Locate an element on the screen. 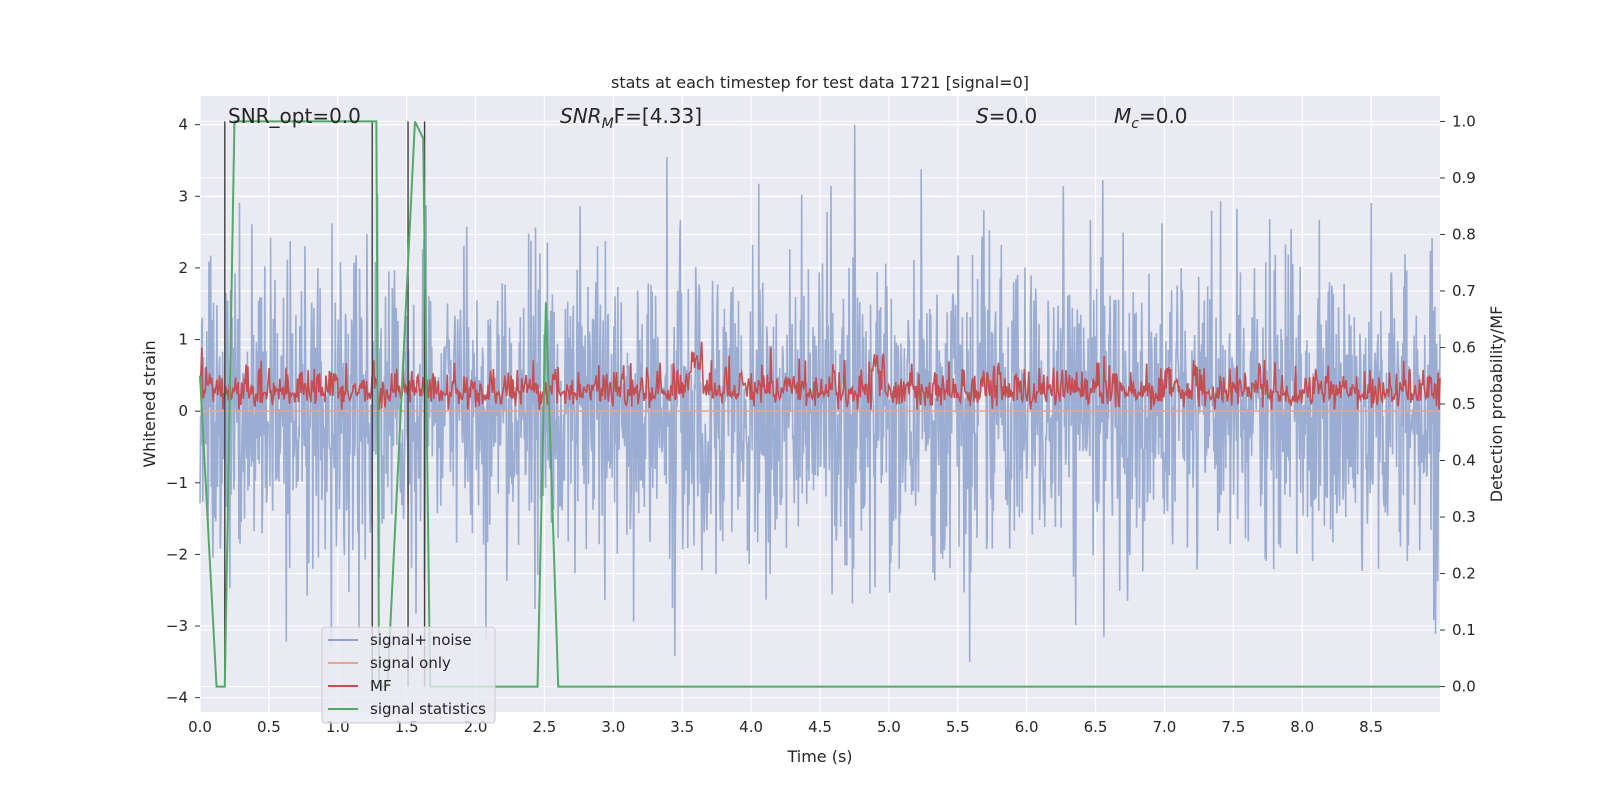 This screenshot has width=1600, height=800. y-tick-label: 3 is located at coordinates (183, 196).